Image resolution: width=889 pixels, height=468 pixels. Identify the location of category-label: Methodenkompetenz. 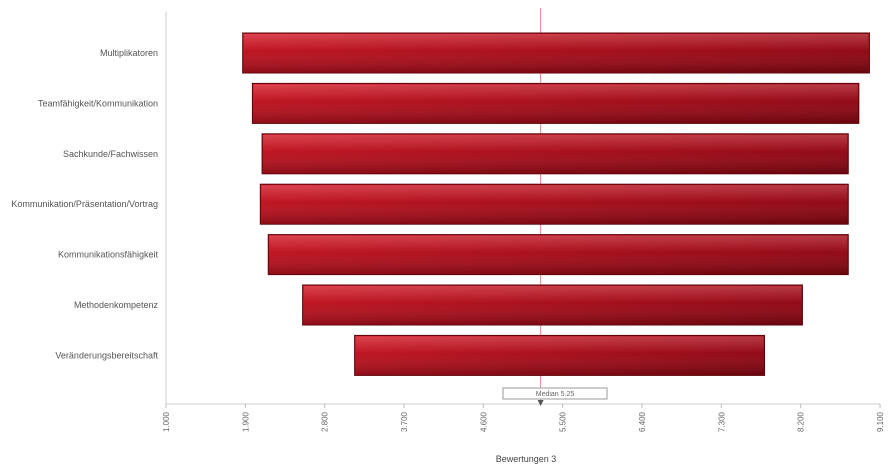
(116, 305).